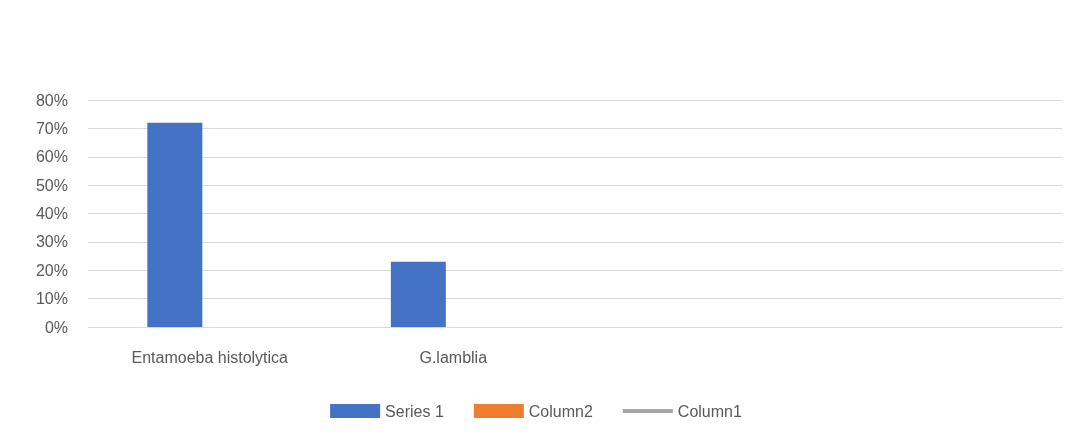 The height and width of the screenshot is (438, 1072). Describe the element at coordinates (414, 411) in the screenshot. I see `legend-label: Series 1` at that location.